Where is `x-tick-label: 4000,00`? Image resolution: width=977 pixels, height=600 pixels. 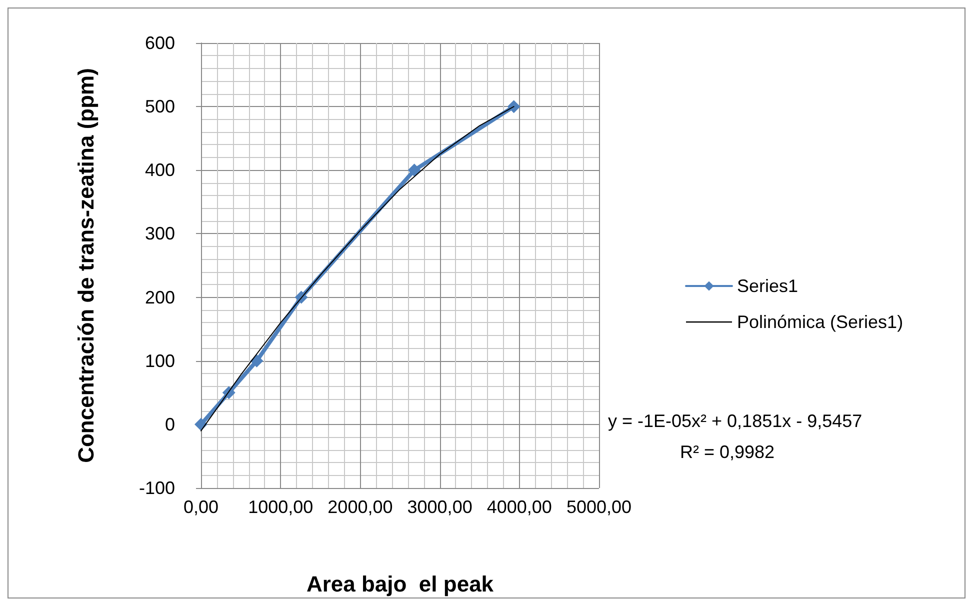 x-tick-label: 4000,00 is located at coordinates (519, 507).